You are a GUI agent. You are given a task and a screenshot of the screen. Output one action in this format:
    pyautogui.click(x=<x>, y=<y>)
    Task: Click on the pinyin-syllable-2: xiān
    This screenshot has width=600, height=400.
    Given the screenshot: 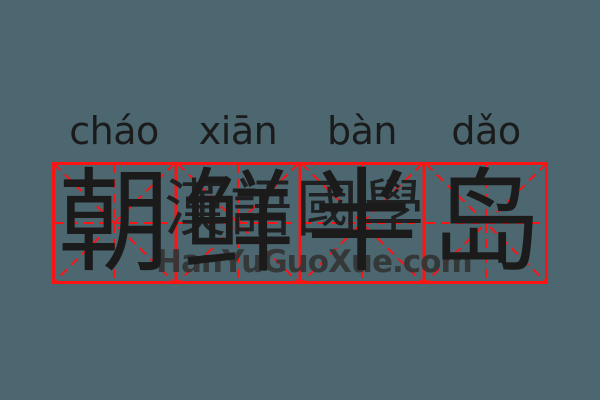 What is the action you would take?
    pyautogui.click(x=238, y=131)
    